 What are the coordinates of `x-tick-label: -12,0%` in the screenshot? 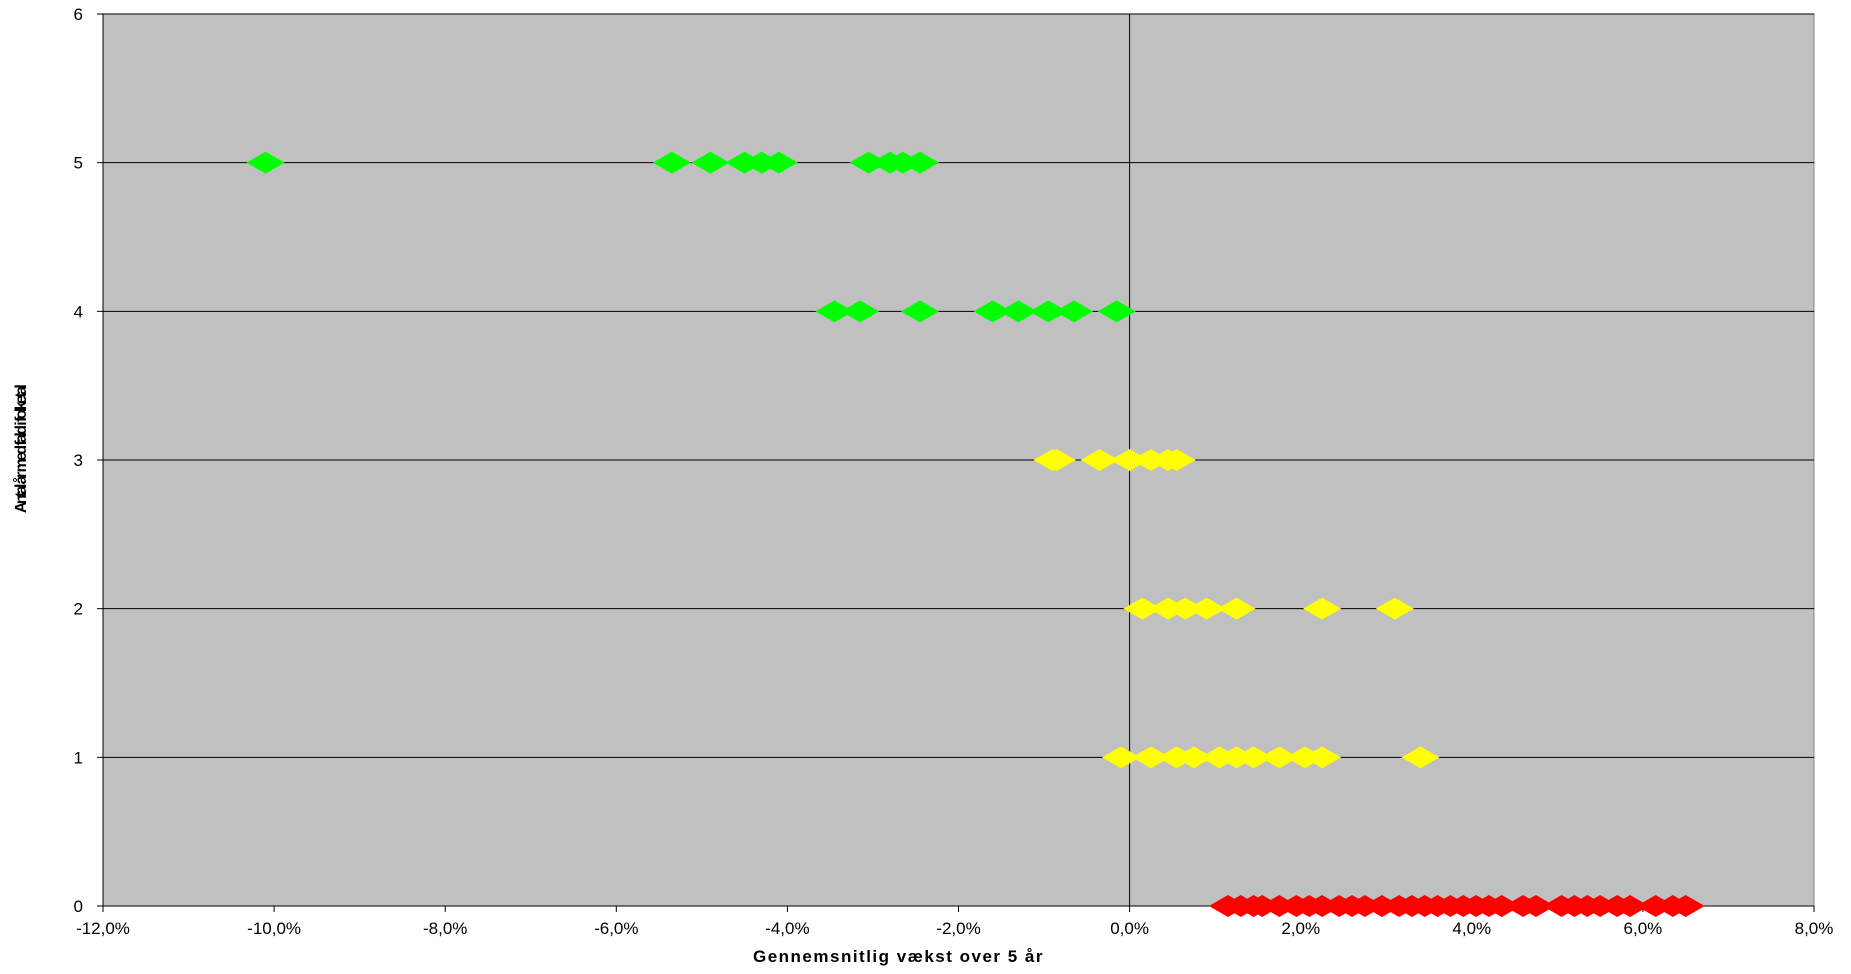 It's located at (103, 928).